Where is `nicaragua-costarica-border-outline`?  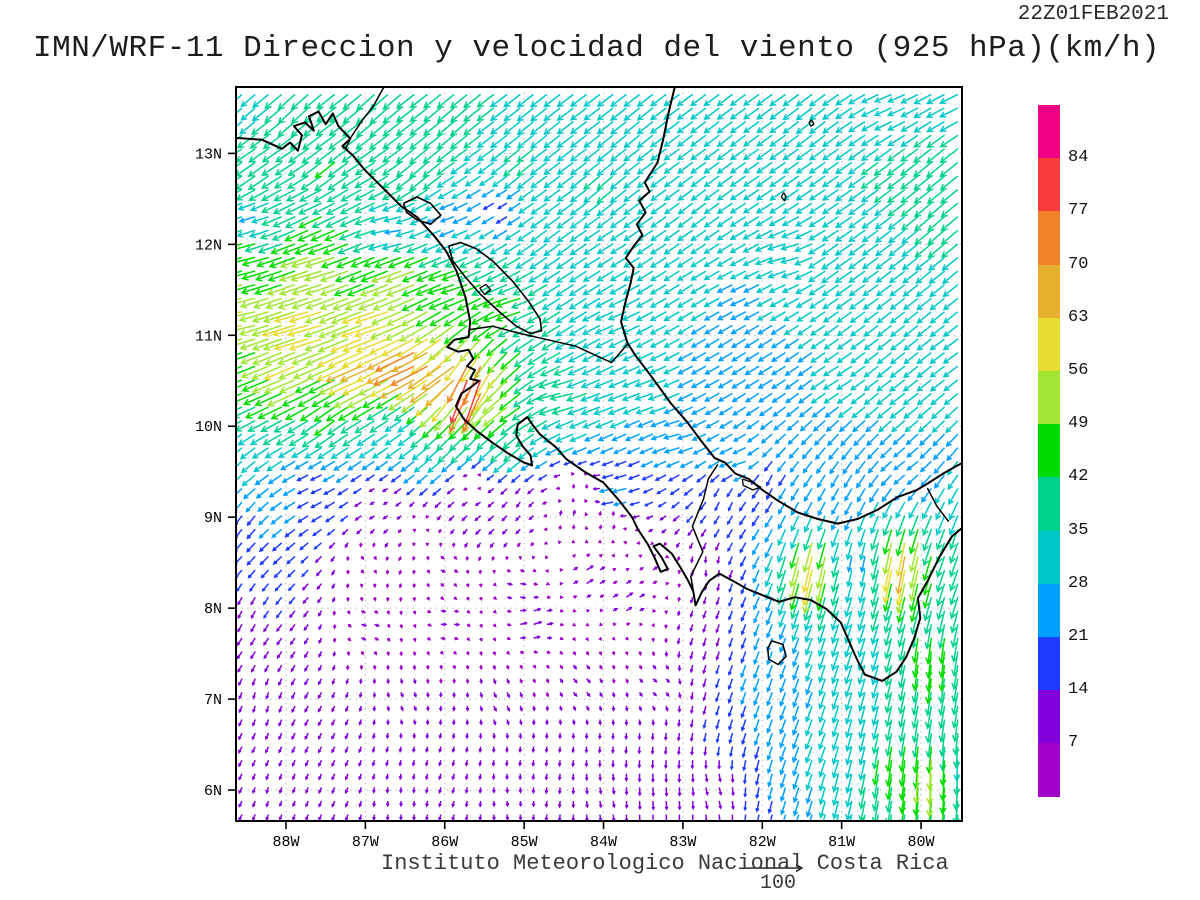 nicaragua-costarica-border-outline is located at coordinates (548, 344).